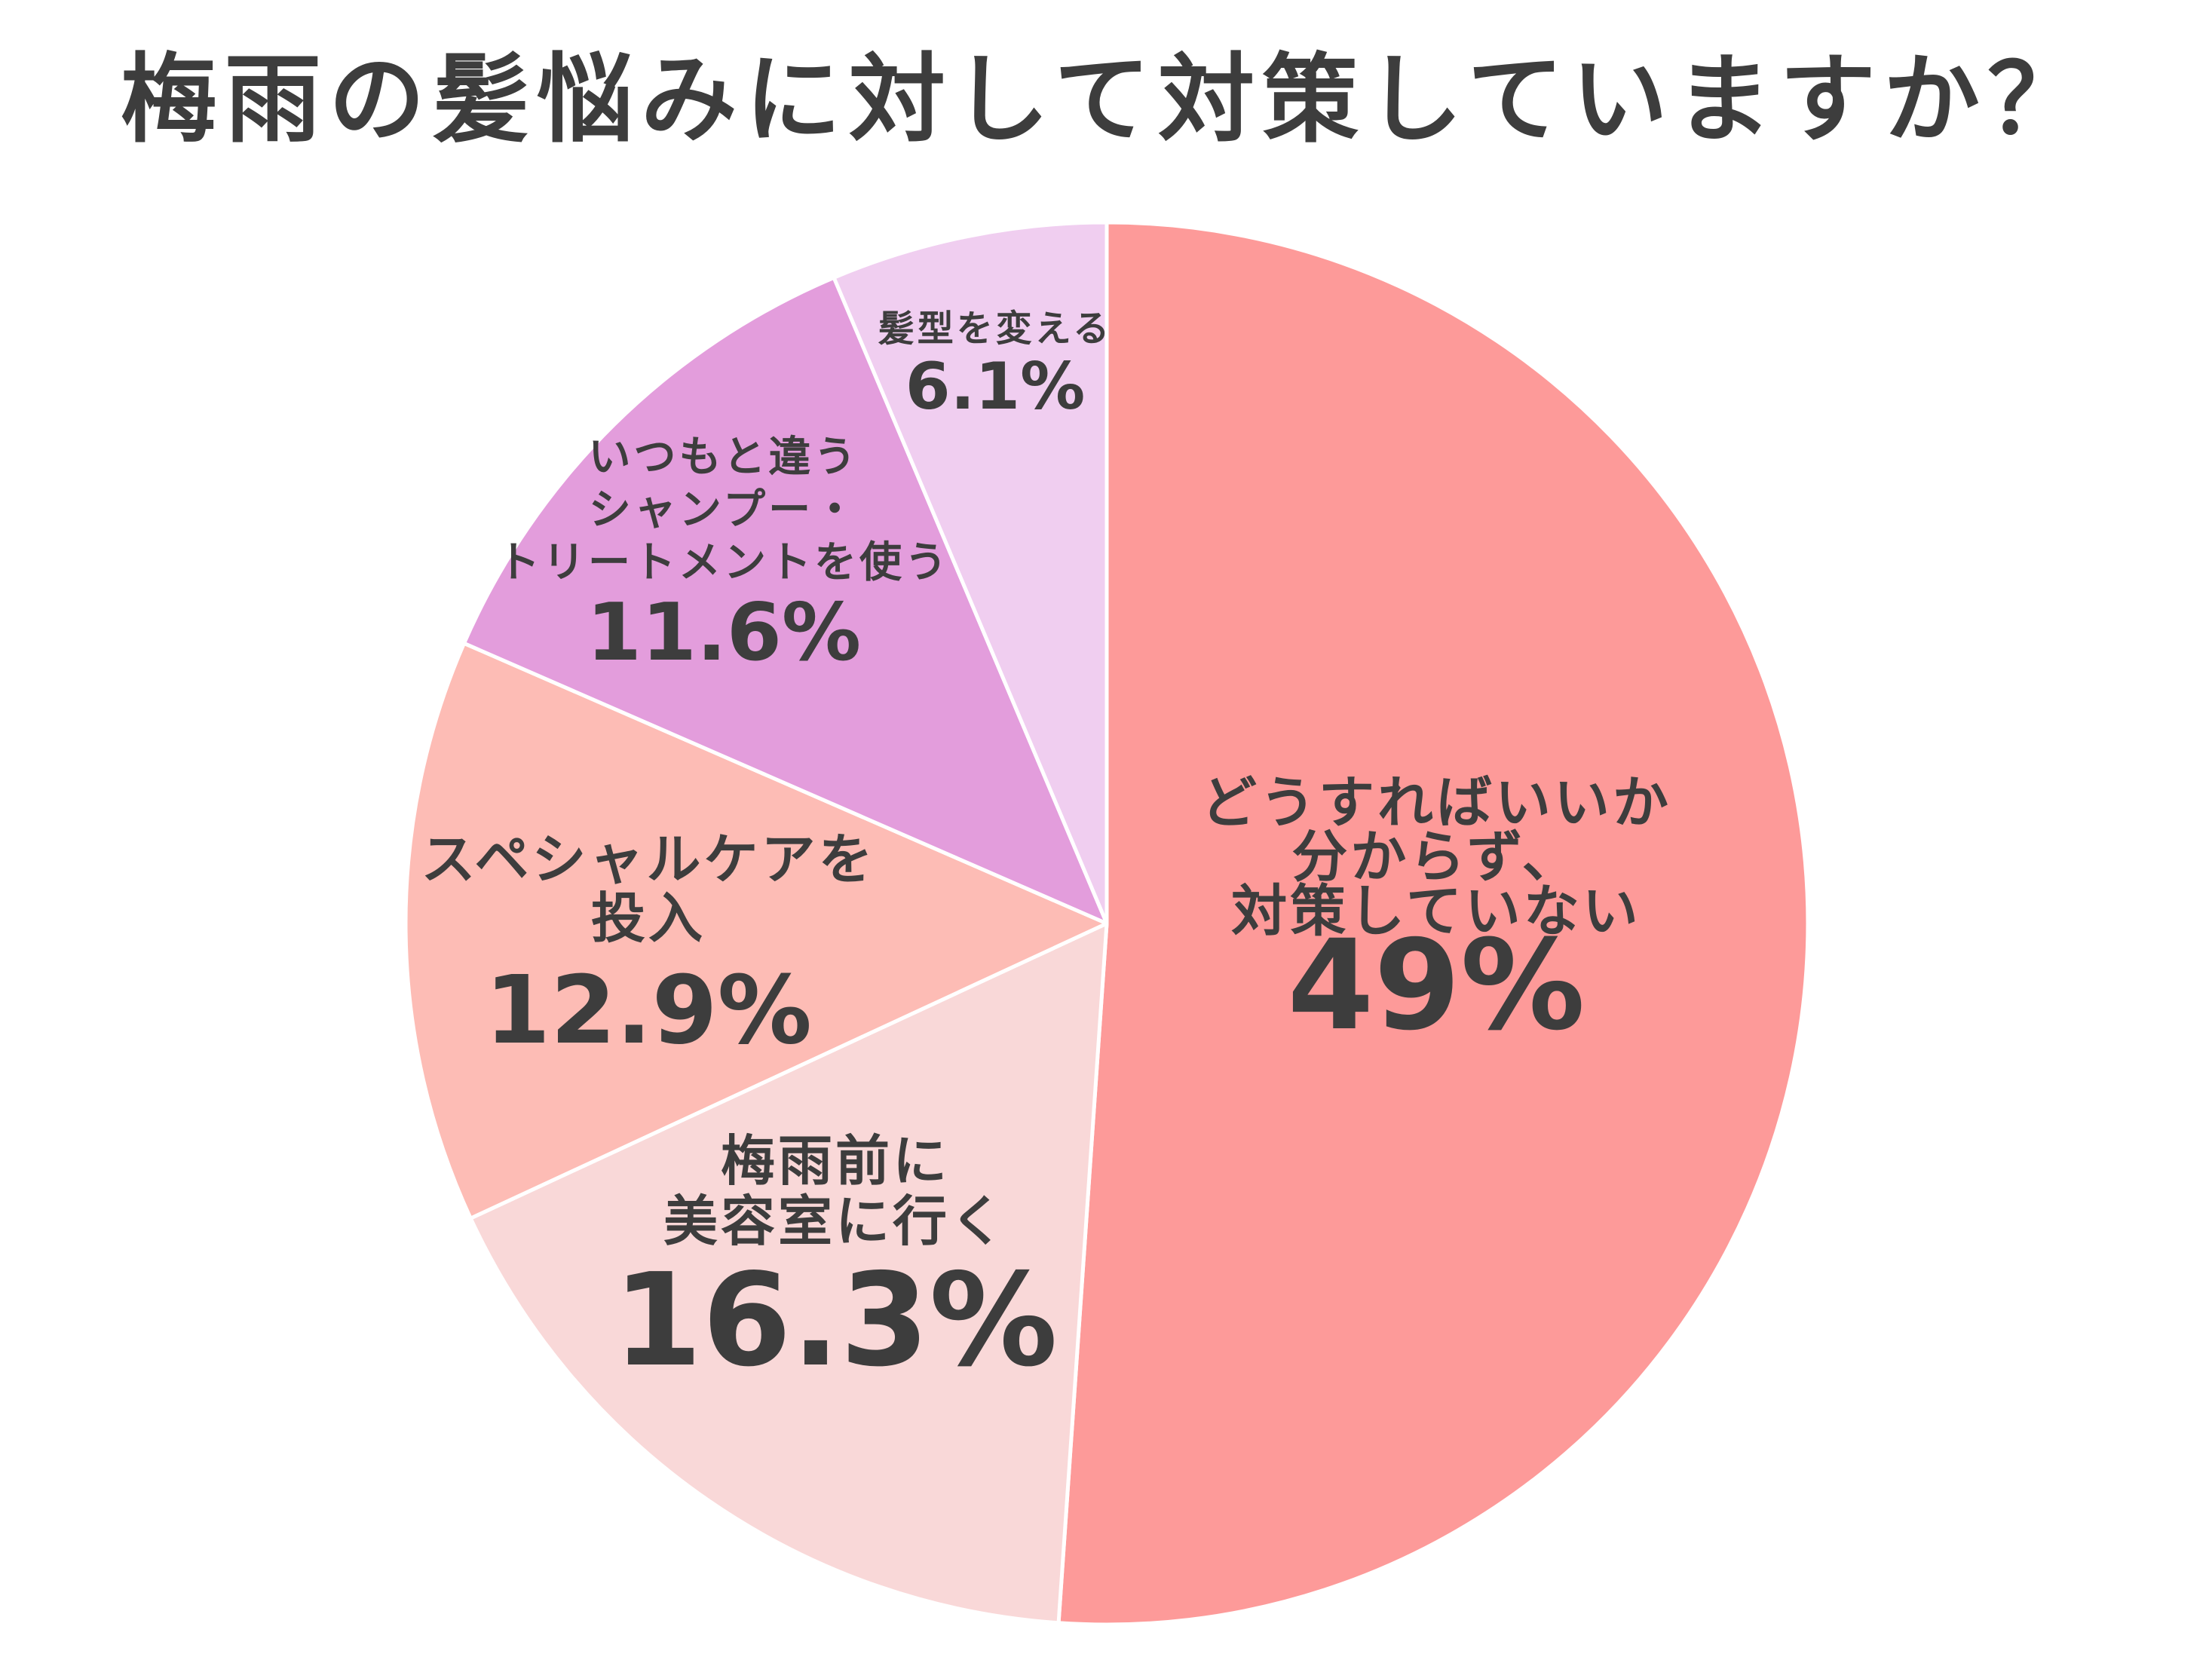 This screenshot has width=2212, height=1660. Describe the element at coordinates (648, 918) in the screenshot. I see `slice-3-label-line-2: 投入` at that location.